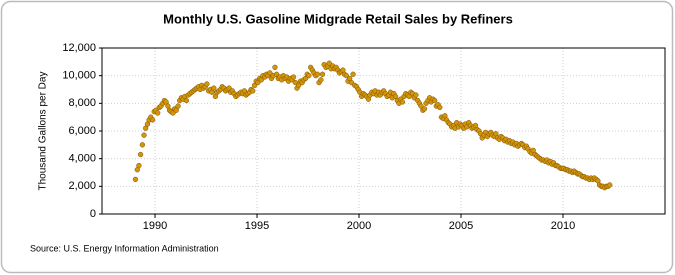 The width and height of the screenshot is (675, 275). I want to click on y-tick-label: 12,000, so click(79, 48).